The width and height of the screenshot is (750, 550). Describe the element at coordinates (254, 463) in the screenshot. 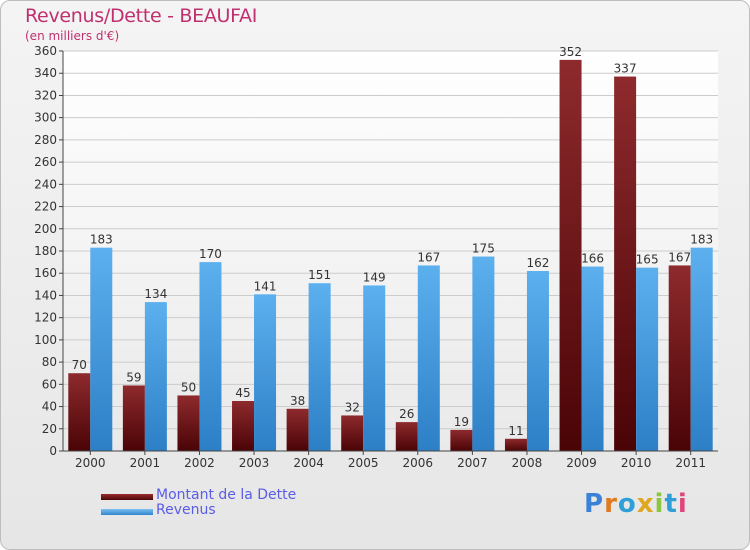

I see `x-tick-label: 2003` at that location.